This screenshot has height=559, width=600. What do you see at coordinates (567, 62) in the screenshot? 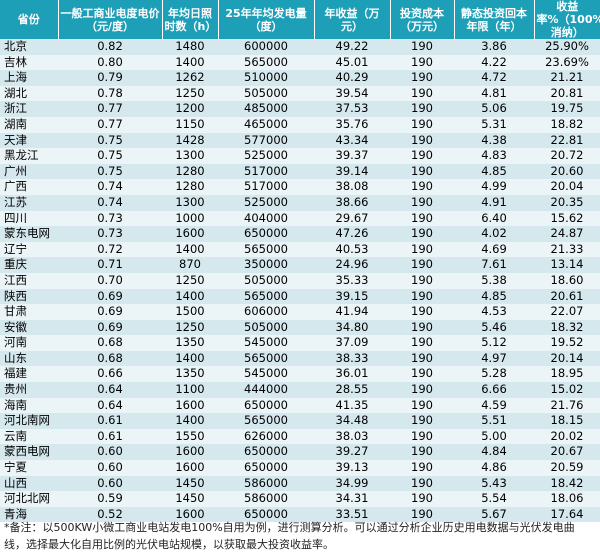
I see `cell-yield-rate: 23.69%` at bounding box center [567, 62].